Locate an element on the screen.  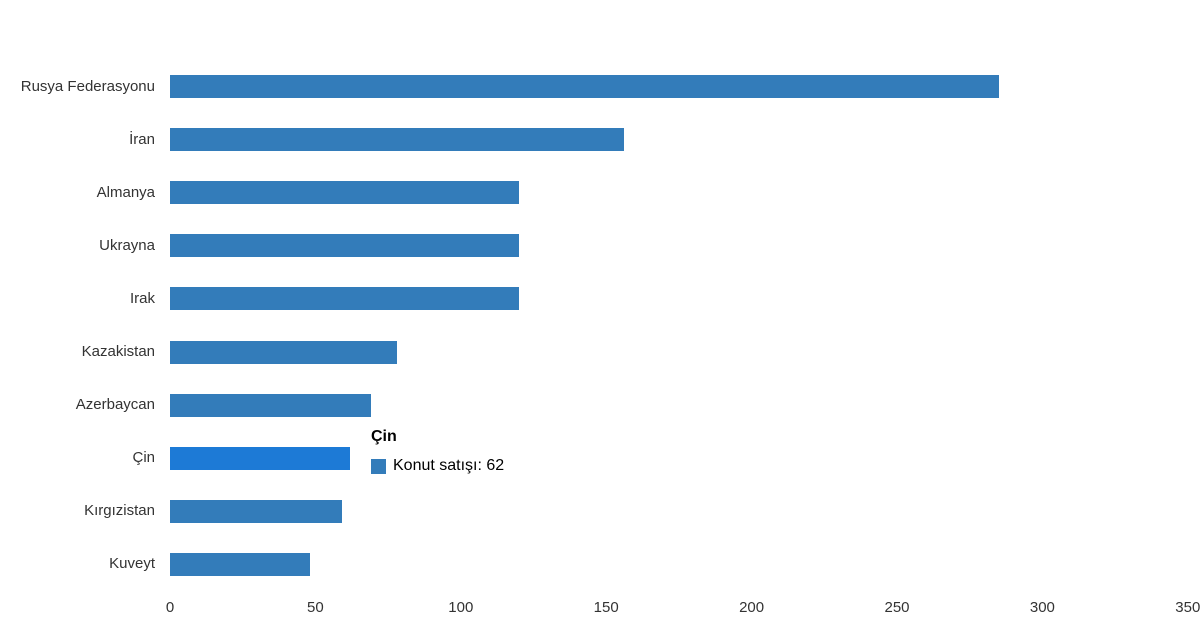
tooltip-title: Çin is located at coordinates (384, 436).